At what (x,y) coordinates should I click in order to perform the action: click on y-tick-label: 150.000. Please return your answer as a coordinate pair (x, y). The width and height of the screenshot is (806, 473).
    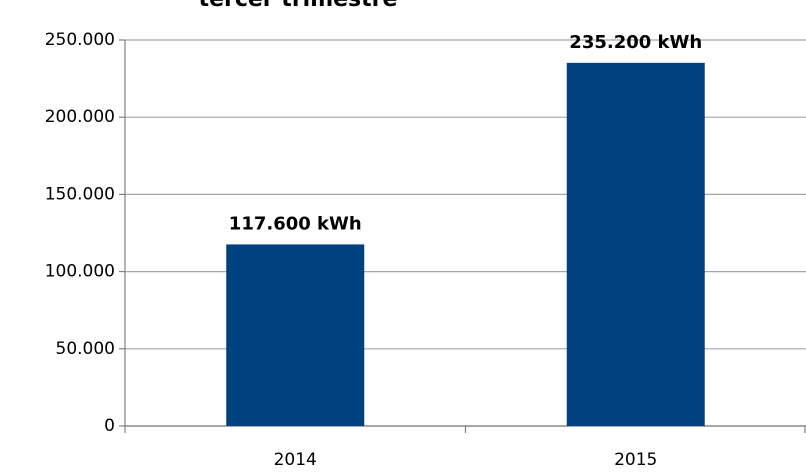
    Looking at the image, I should click on (80, 194).